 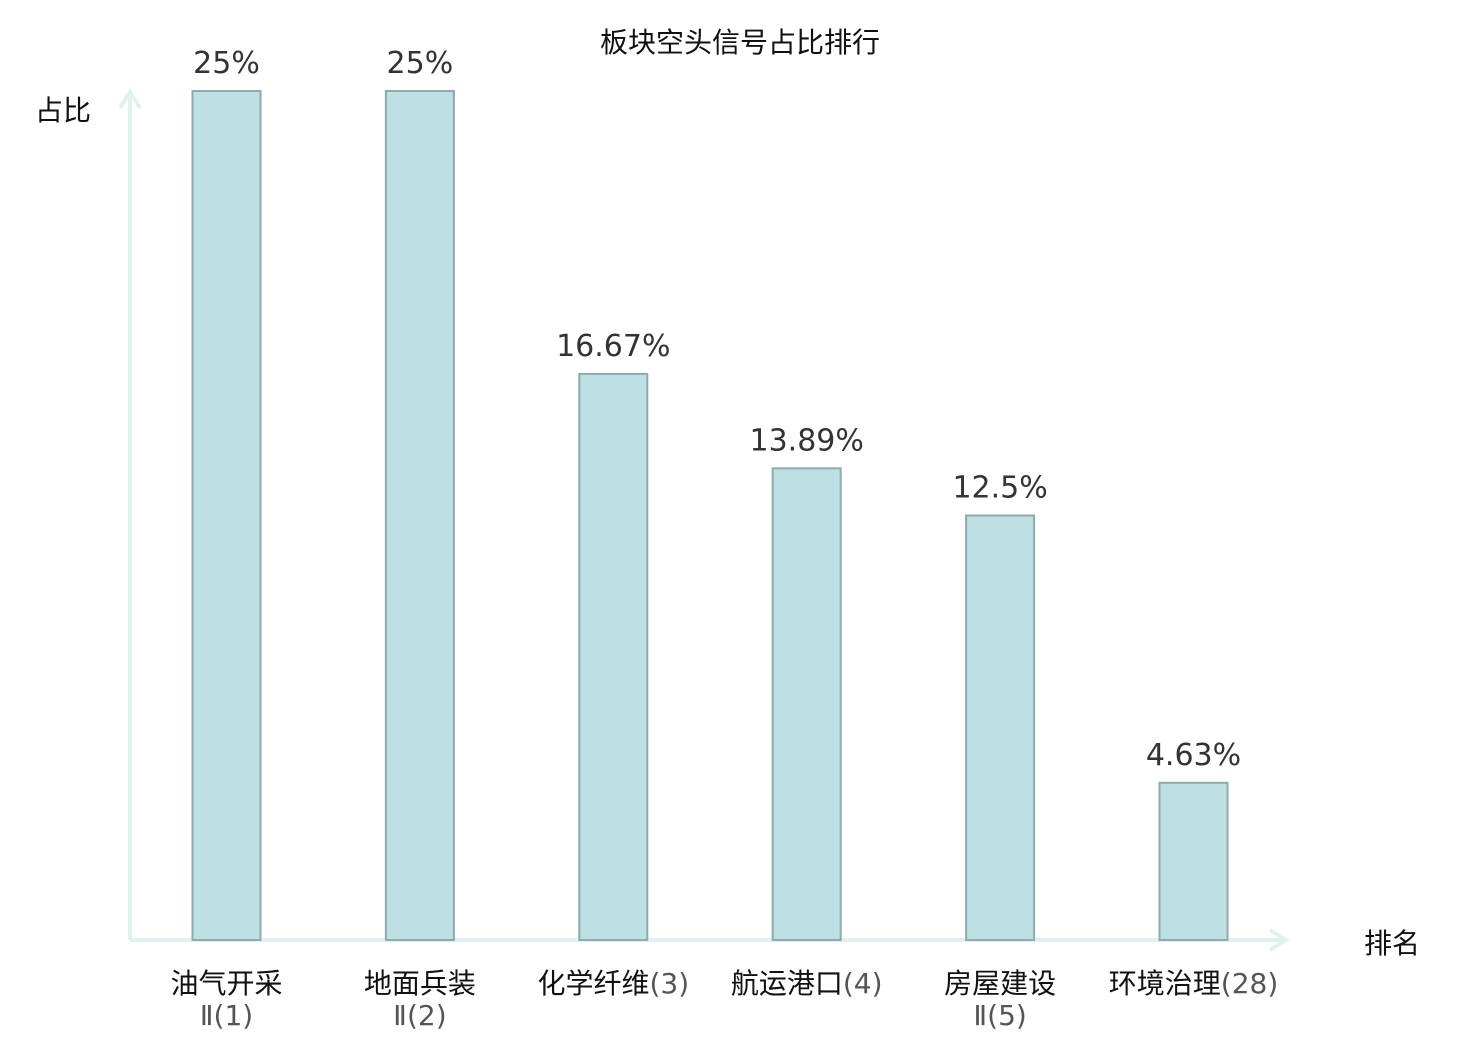 What do you see at coordinates (613, 346) in the screenshot?
I see `value-label: 16.67%` at bounding box center [613, 346].